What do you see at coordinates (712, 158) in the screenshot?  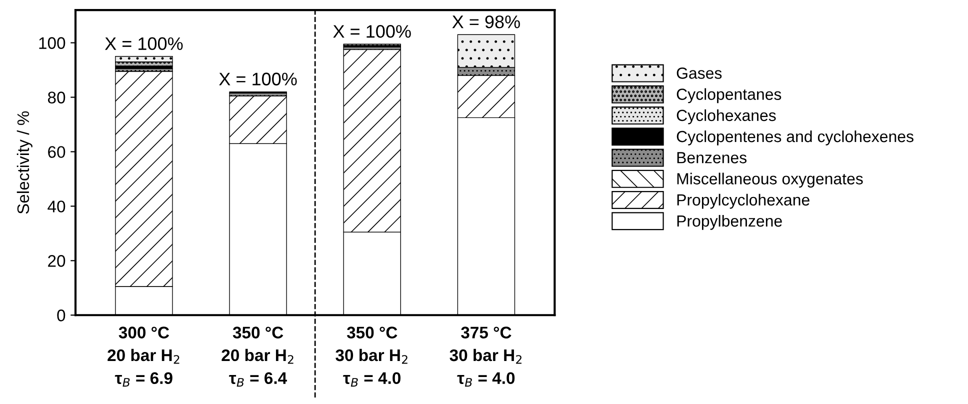 I see `legend-label: Benzenes` at bounding box center [712, 158].